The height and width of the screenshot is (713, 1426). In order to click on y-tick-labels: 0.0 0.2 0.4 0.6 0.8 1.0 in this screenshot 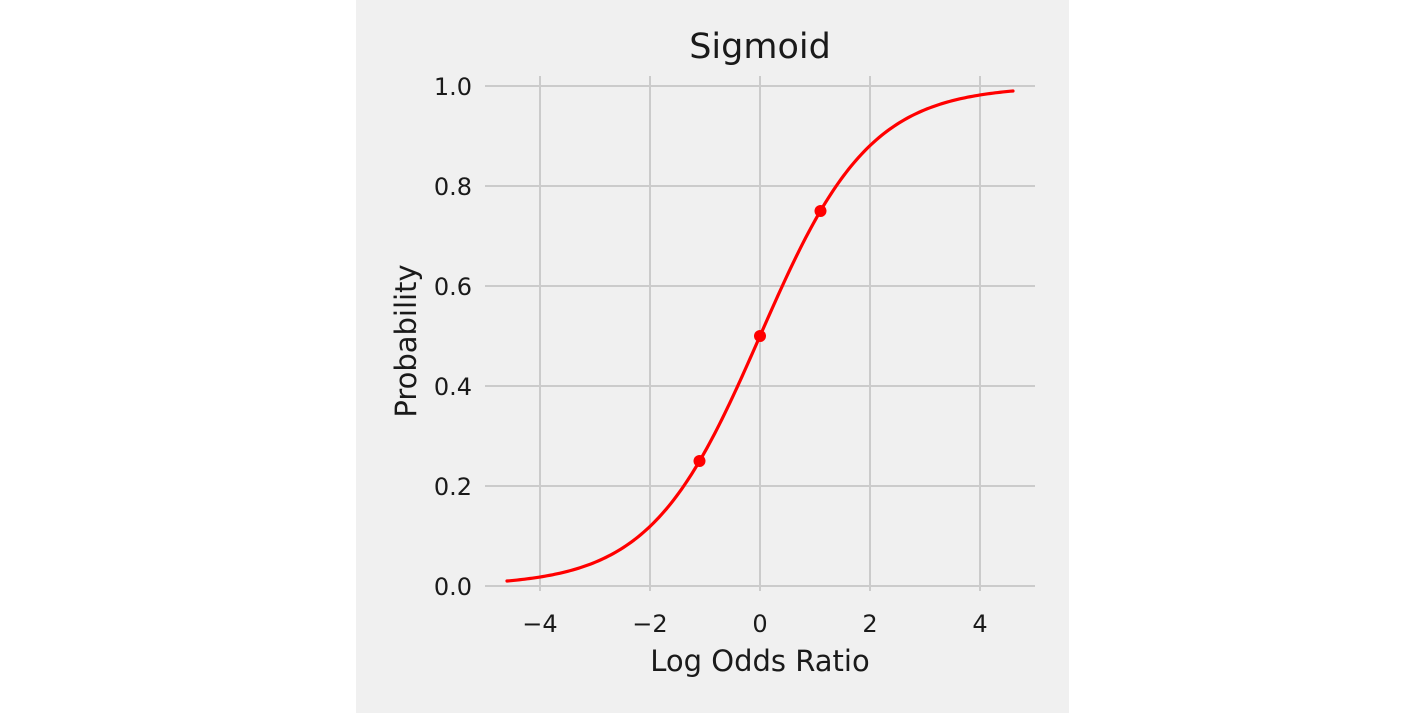, I will do `click(453, 337)`.